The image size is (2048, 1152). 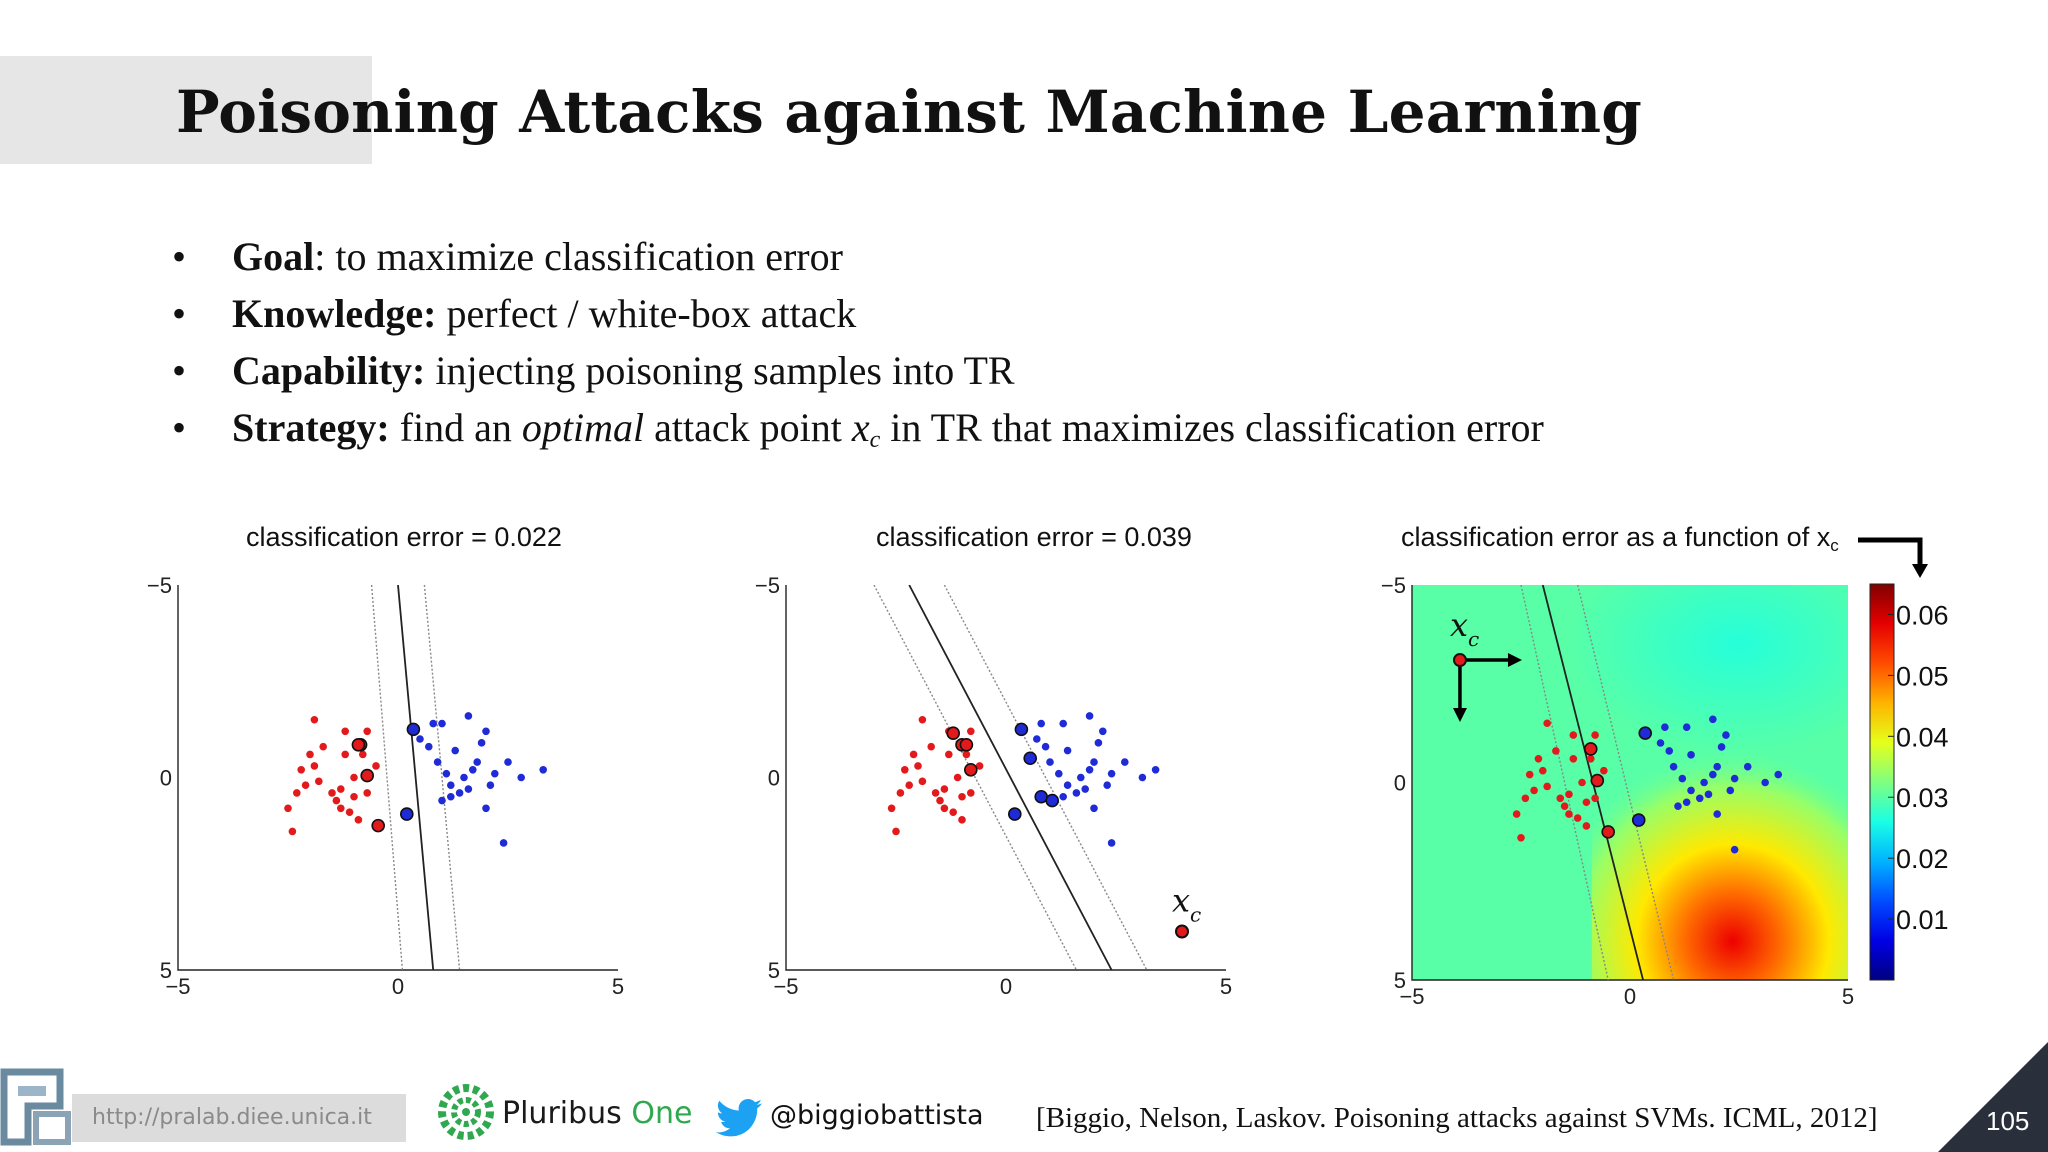 What do you see at coordinates (1484, 684) in the screenshot?
I see `gradient-arrows-icon` at bounding box center [1484, 684].